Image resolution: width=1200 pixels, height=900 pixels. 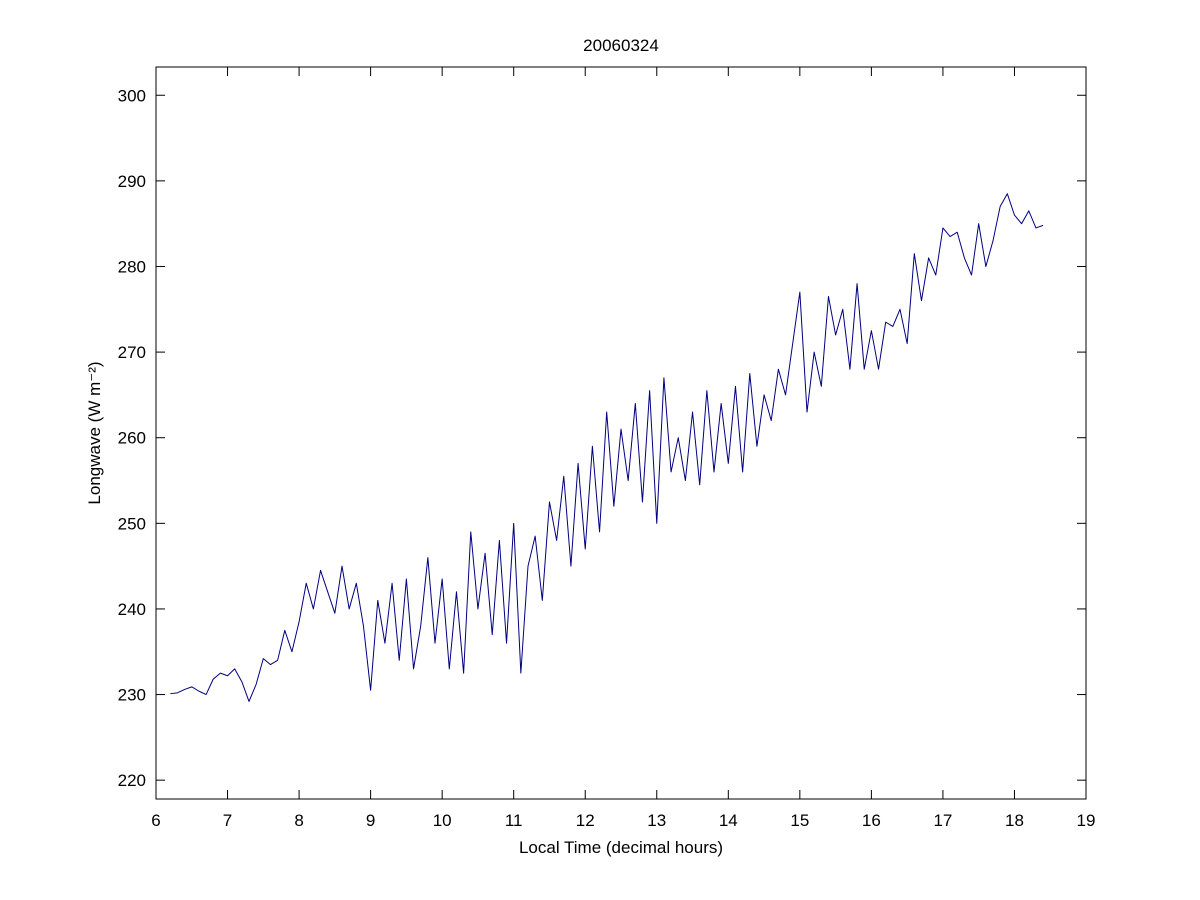 What do you see at coordinates (621, 847) in the screenshot?
I see `x-axis-label: Local Time (decimal hours)` at bounding box center [621, 847].